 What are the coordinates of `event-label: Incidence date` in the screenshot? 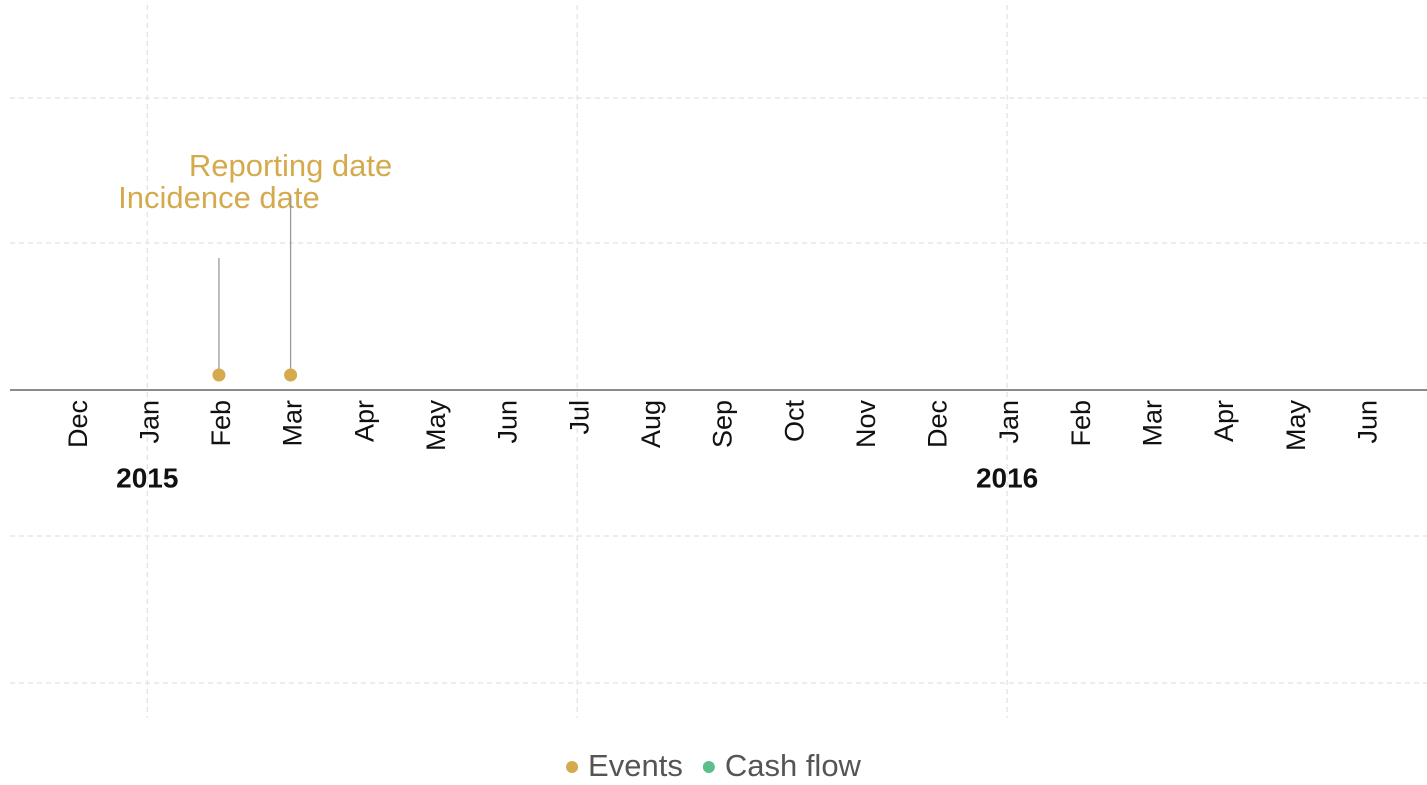 It's located at (219, 197).